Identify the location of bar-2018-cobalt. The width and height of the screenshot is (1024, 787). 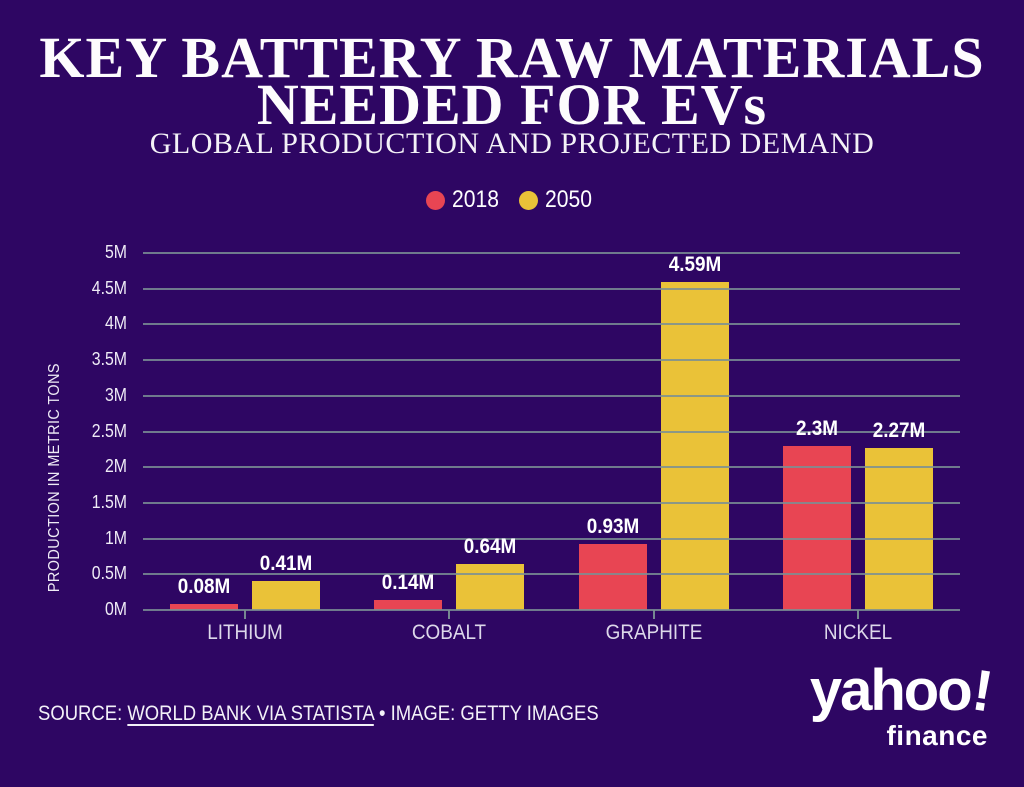
(408, 605).